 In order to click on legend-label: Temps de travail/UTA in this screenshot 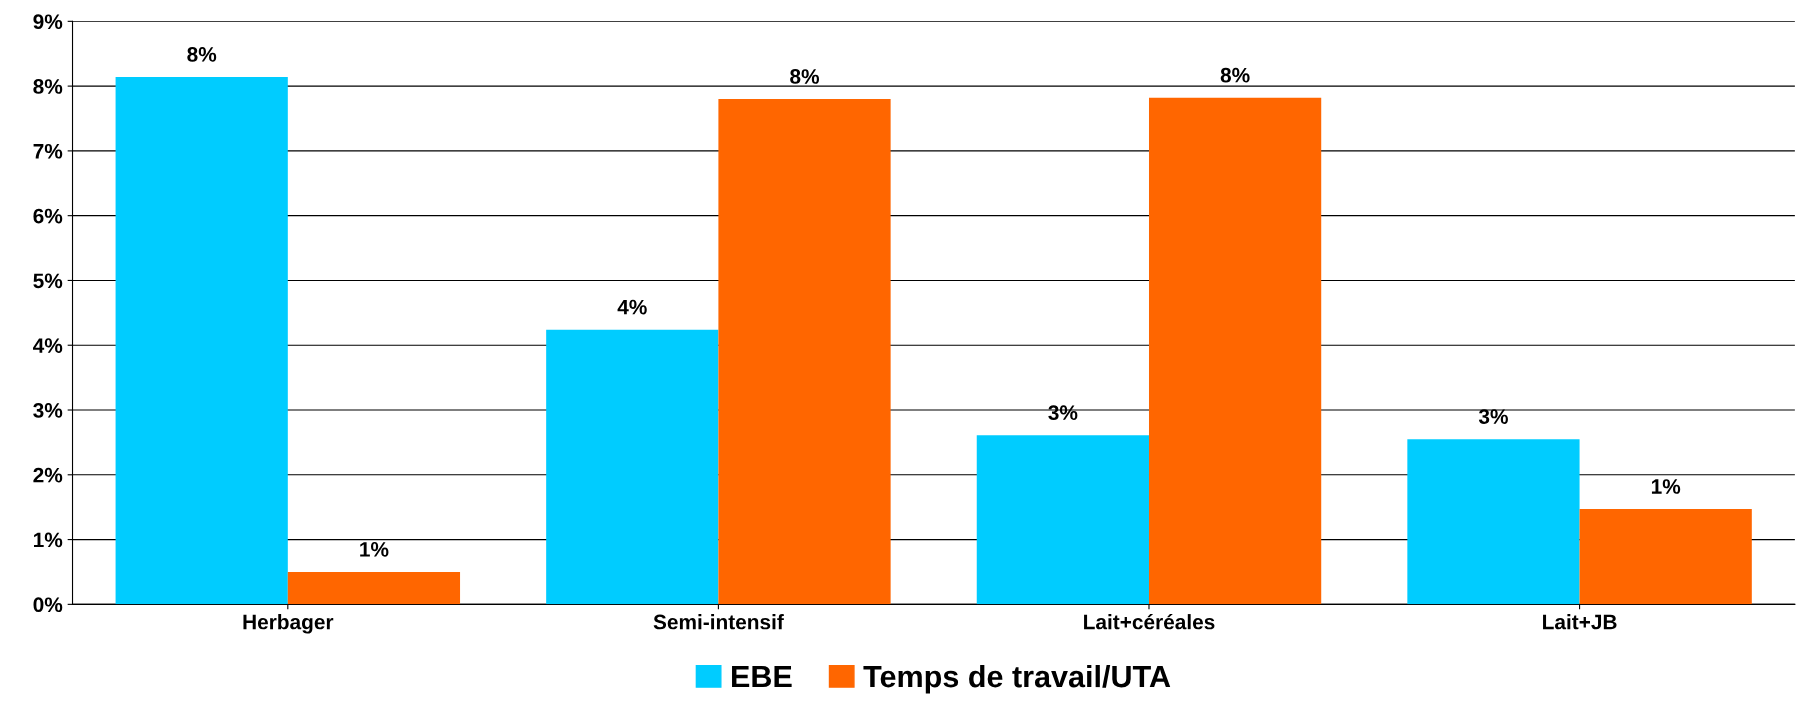, I will do `click(1017, 679)`.